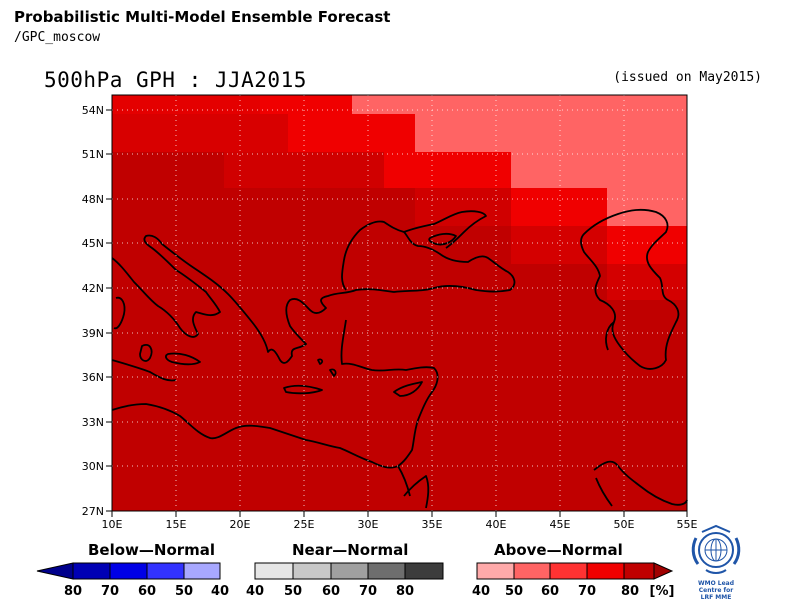 The height and width of the screenshot is (601, 800). What do you see at coordinates (496, 524) in the screenshot?
I see `lon-label: 40E` at bounding box center [496, 524].